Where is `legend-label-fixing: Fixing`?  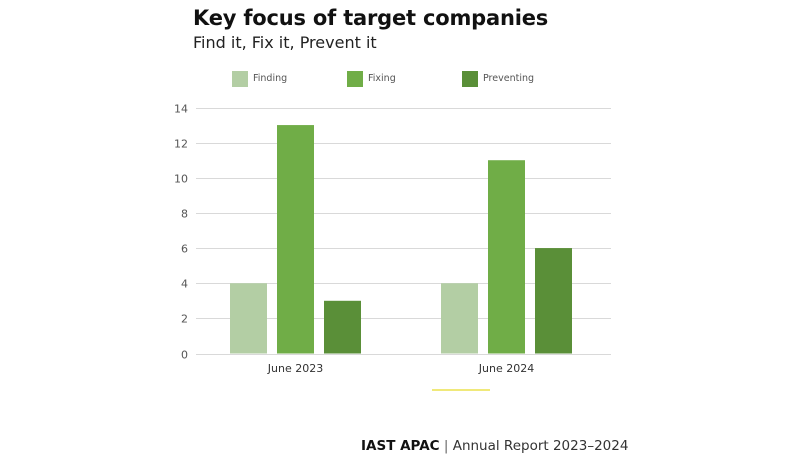 legend-label-fixing: Fixing is located at coordinates (382, 78).